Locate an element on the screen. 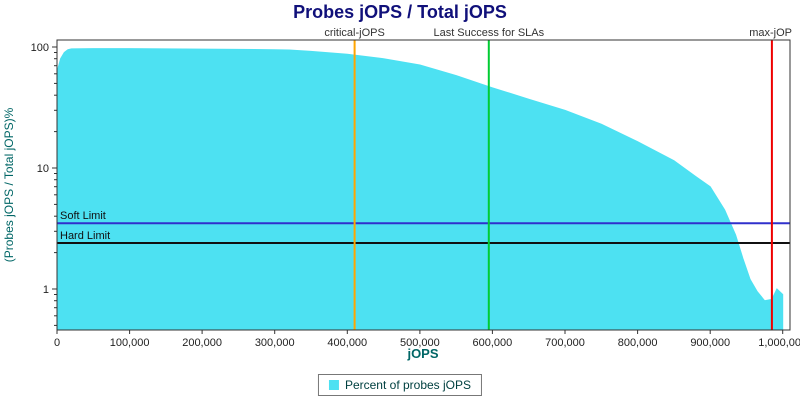 Image resolution: width=800 pixels, height=400 pixels. chart-title: Probes jOPS / Total jOPS is located at coordinates (400, 12).